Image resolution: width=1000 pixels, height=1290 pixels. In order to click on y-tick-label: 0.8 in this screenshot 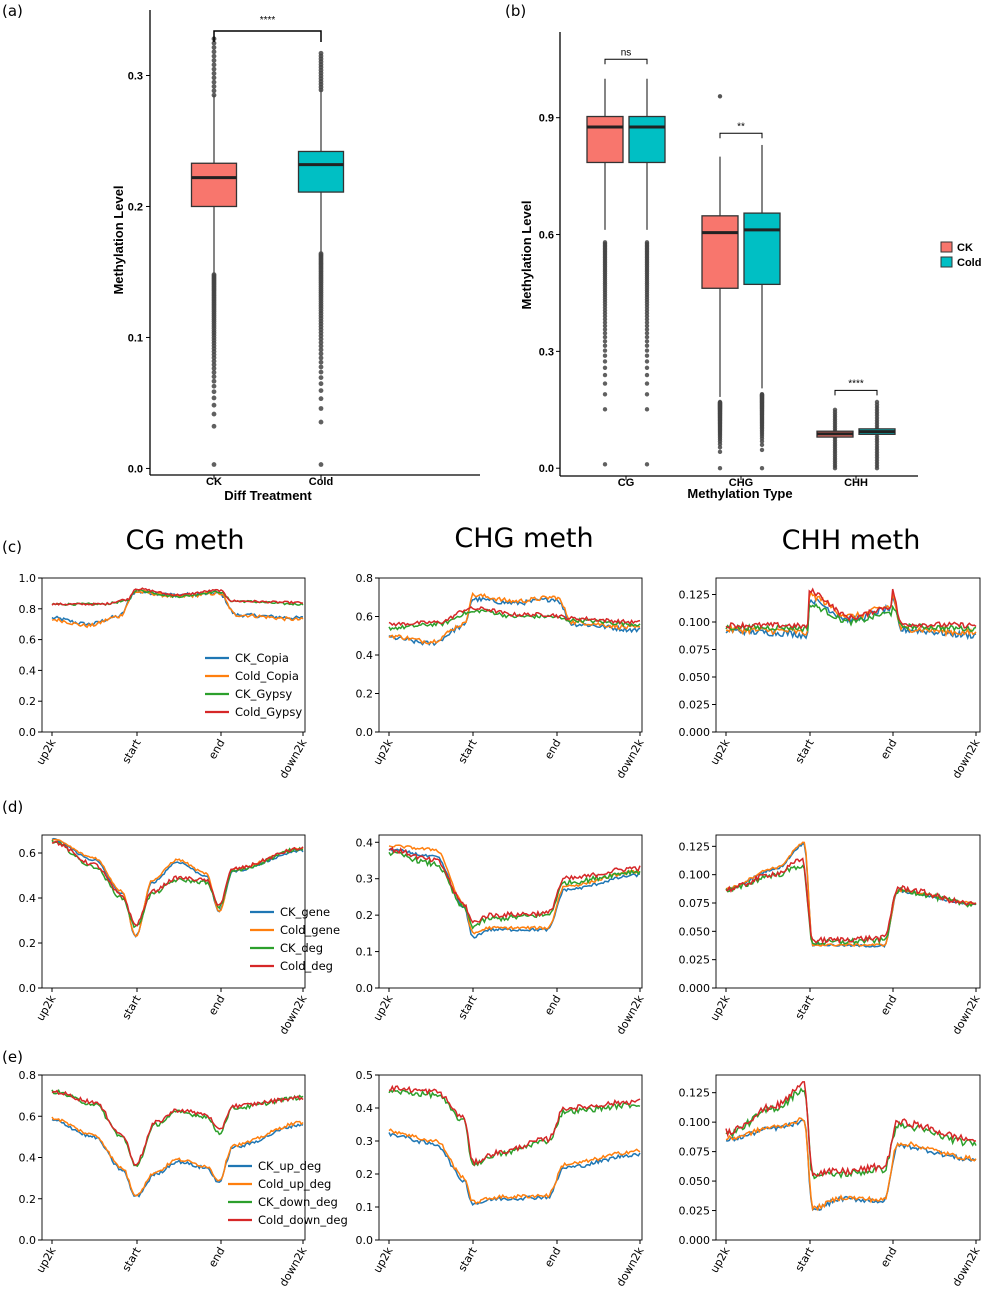, I will do `click(28, 609)`.